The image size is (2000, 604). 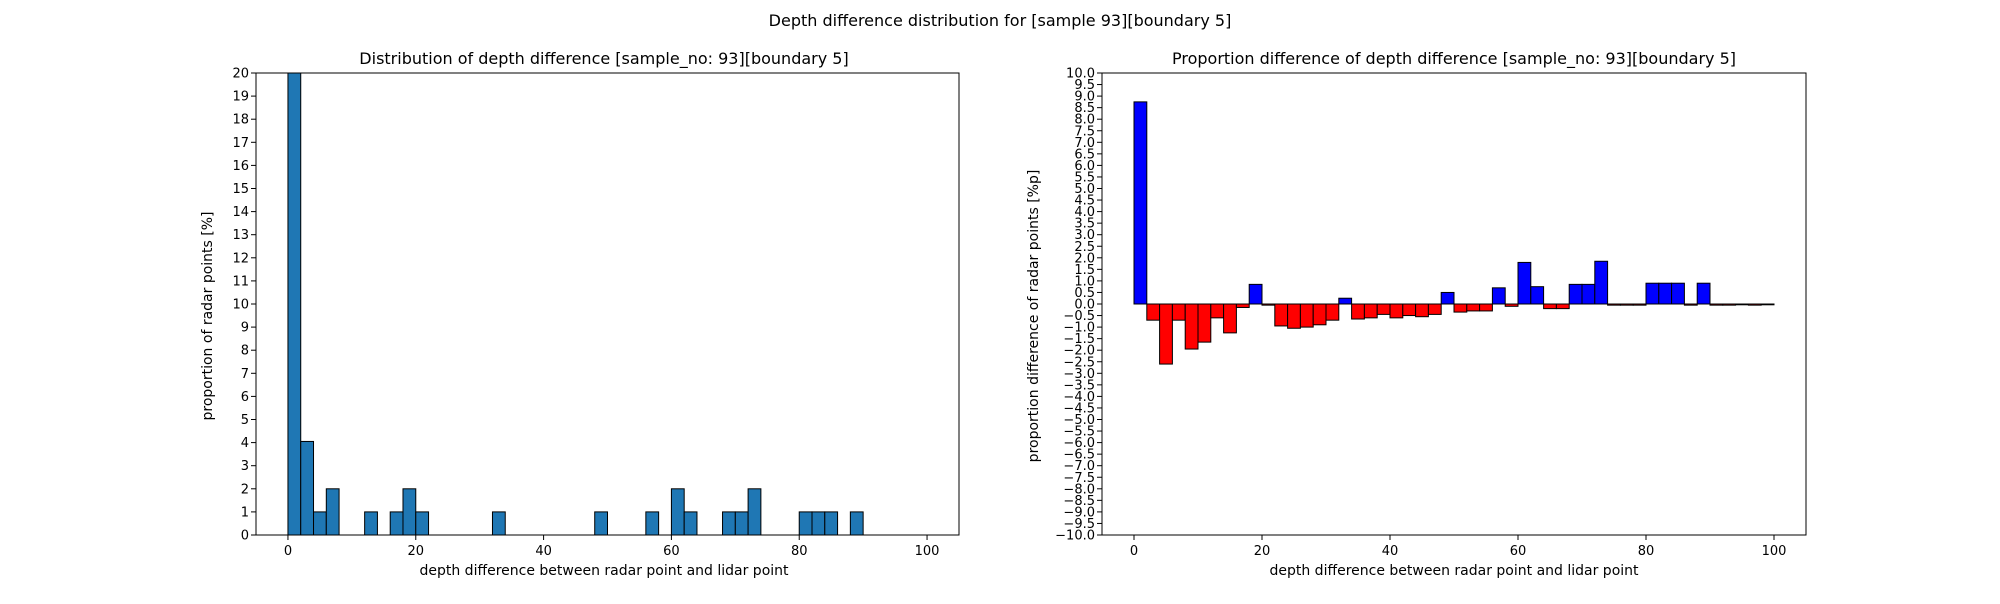 What do you see at coordinates (1079, 455) in the screenshot?
I see `y-tick-label: −6.5` at bounding box center [1079, 455].